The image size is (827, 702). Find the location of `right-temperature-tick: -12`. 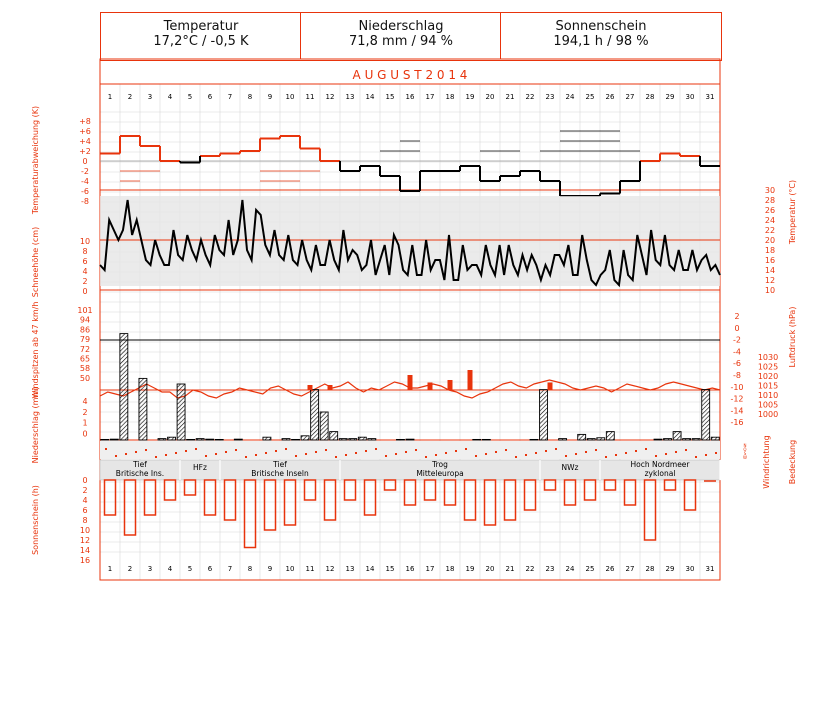

right-temperature-tick: -12 is located at coordinates (736, 399).